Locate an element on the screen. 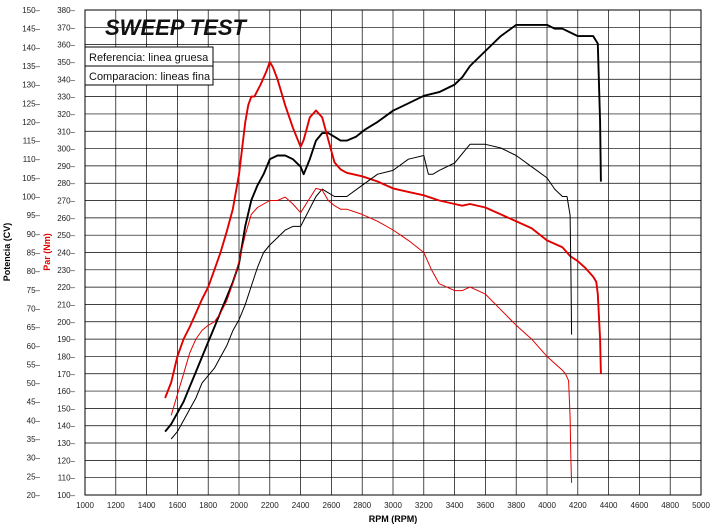 The image size is (717, 525). y-tick-label-power: 20– is located at coordinates (34, 495).